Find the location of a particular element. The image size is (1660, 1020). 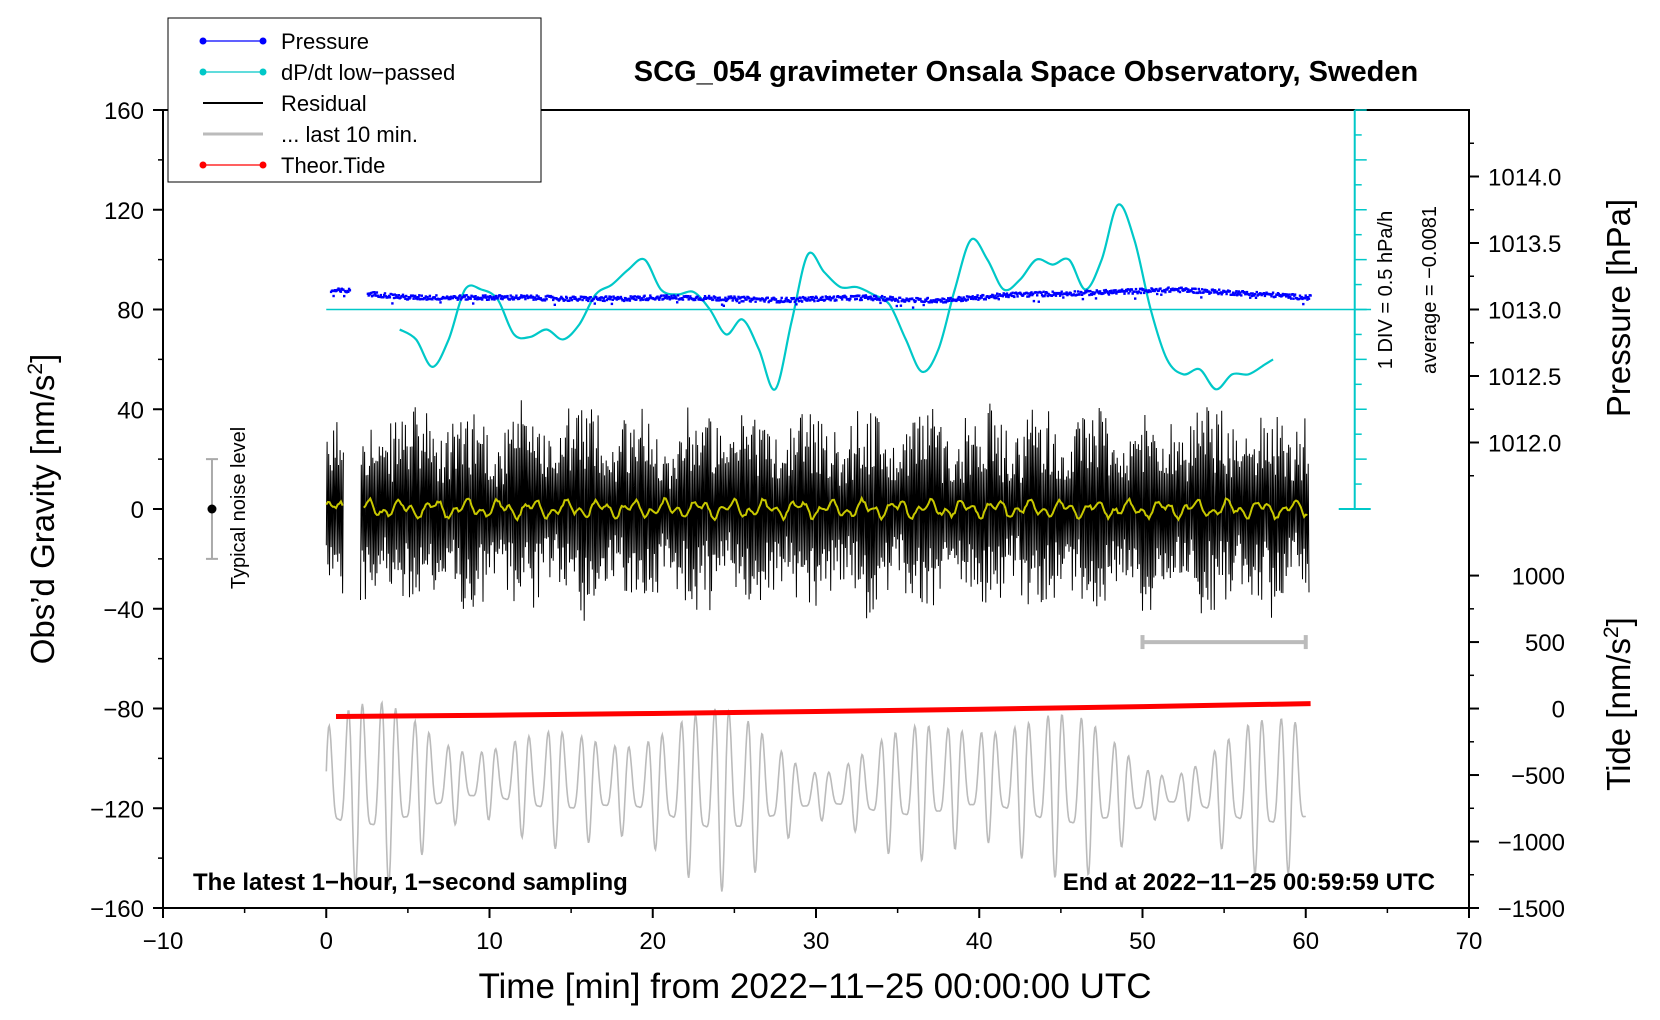

noise-level-label: Typical noise level is located at coordinates (239, 508).